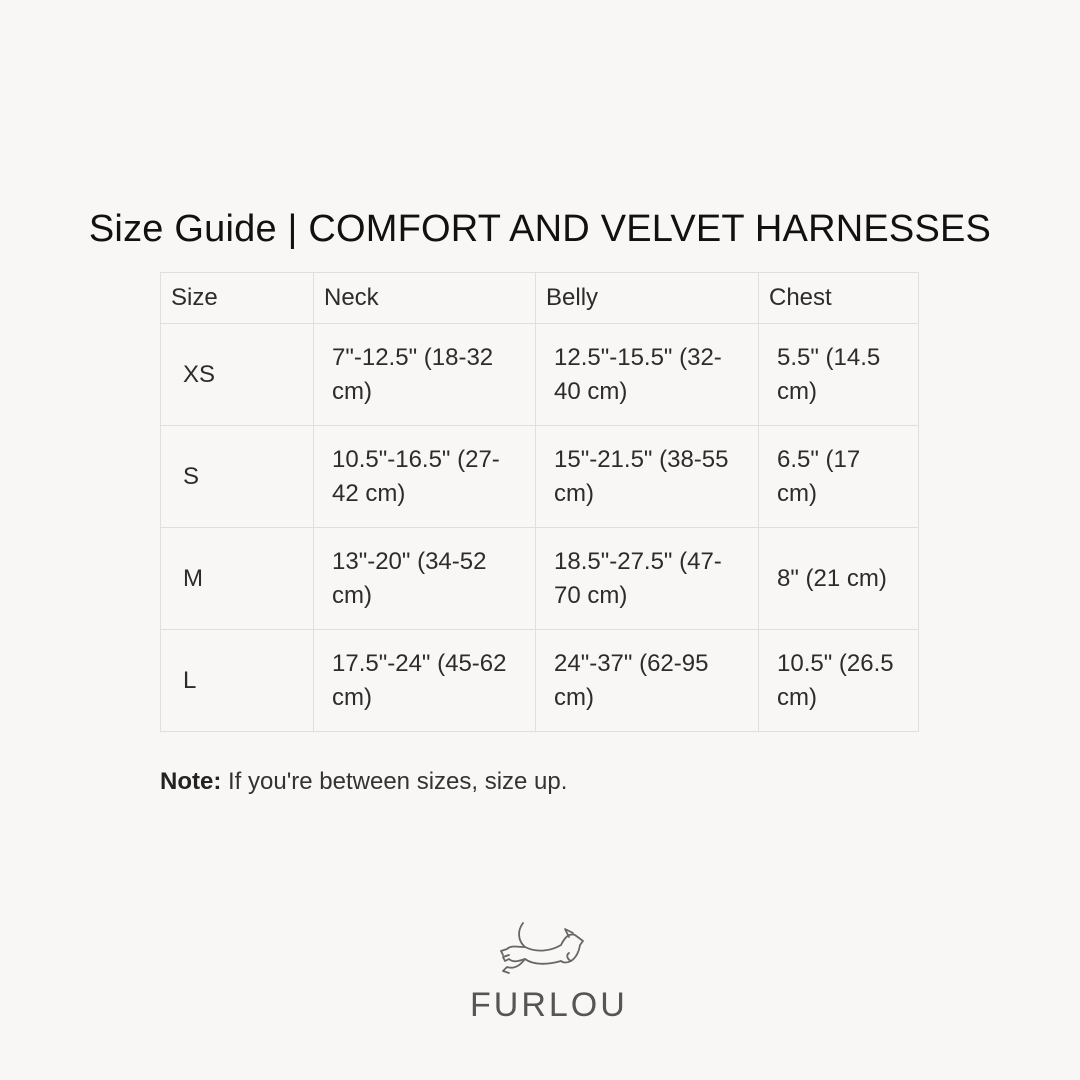 The width and height of the screenshot is (1080, 1080). Describe the element at coordinates (838, 298) in the screenshot. I see `header-chest: Chest` at that location.